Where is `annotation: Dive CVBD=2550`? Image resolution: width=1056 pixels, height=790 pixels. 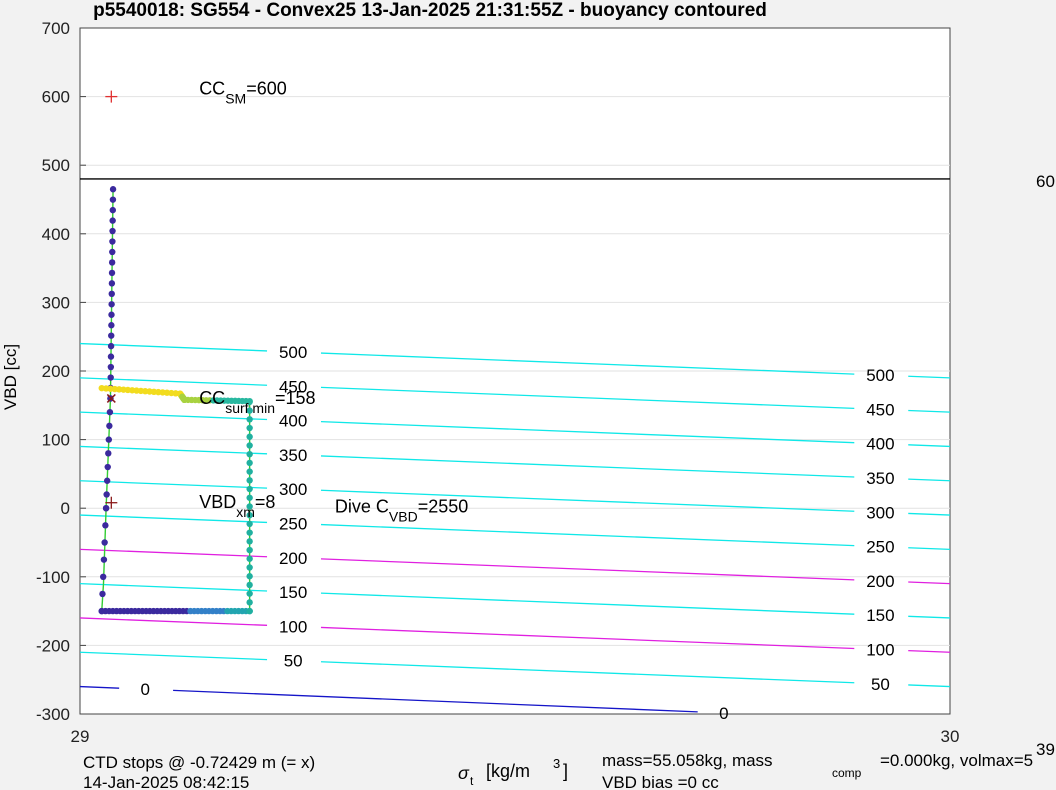 annotation: Dive CVBD=2550 is located at coordinates (401, 510).